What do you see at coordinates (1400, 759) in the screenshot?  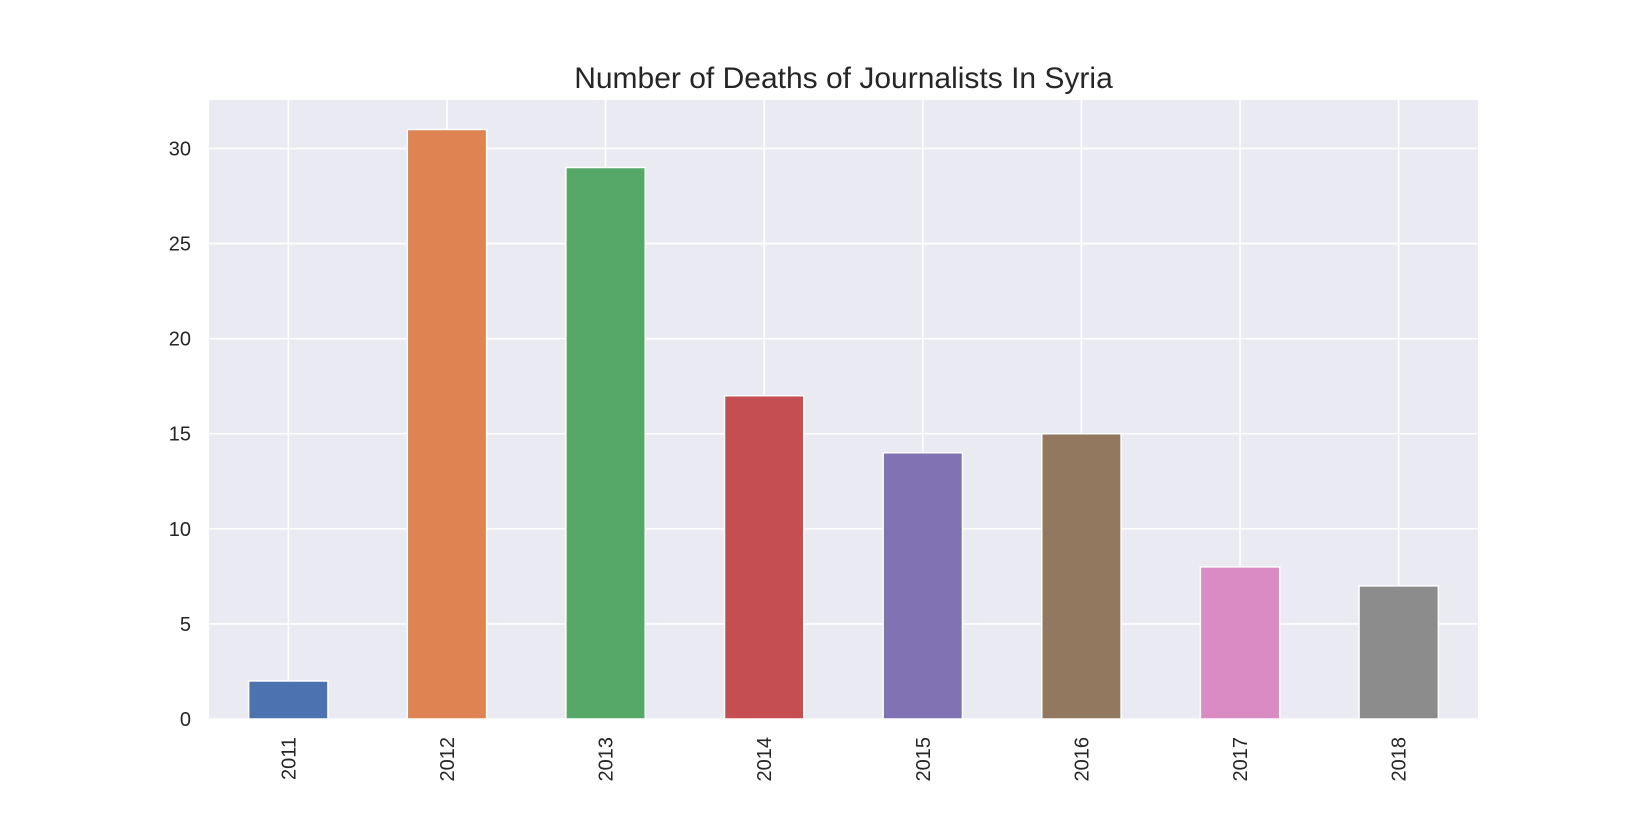 I see `x-tick-label: 2018` at bounding box center [1400, 759].